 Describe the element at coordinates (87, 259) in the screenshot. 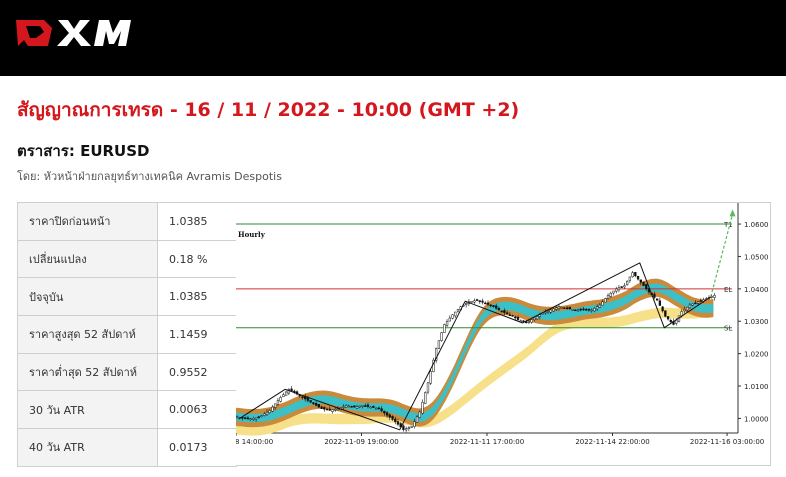

I see `stat-label: เปลี่ยนแปลง` at that location.